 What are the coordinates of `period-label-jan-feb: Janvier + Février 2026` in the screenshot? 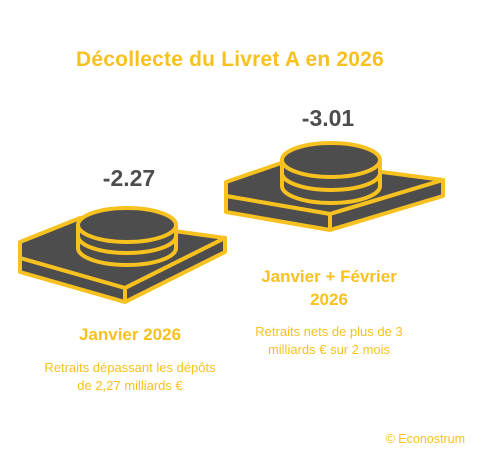 It's located at (329, 288).